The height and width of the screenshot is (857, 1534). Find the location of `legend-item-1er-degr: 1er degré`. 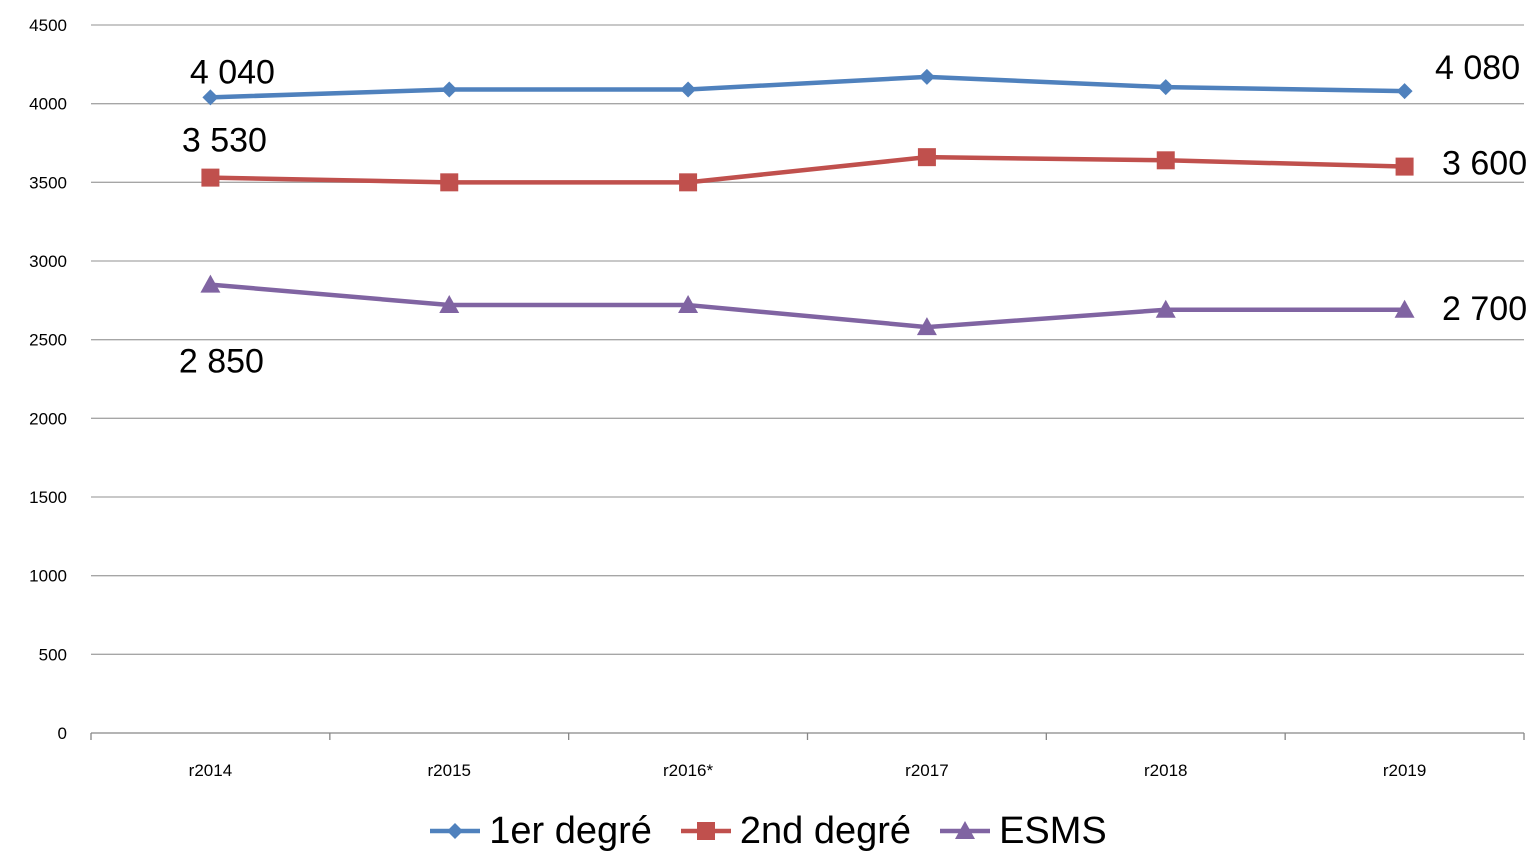

legend-item-1er-degr: 1er degré is located at coordinates (539, 831).